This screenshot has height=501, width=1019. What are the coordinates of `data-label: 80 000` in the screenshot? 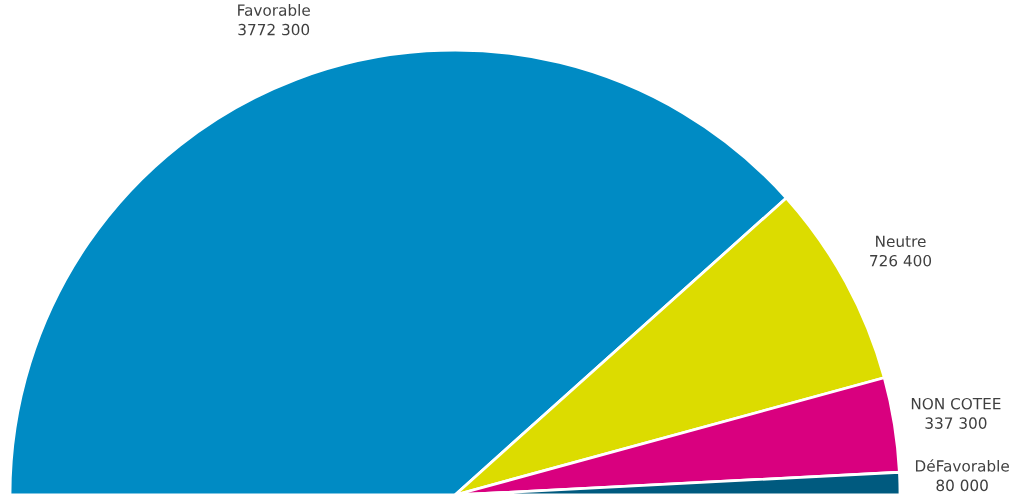 It's located at (962, 485).